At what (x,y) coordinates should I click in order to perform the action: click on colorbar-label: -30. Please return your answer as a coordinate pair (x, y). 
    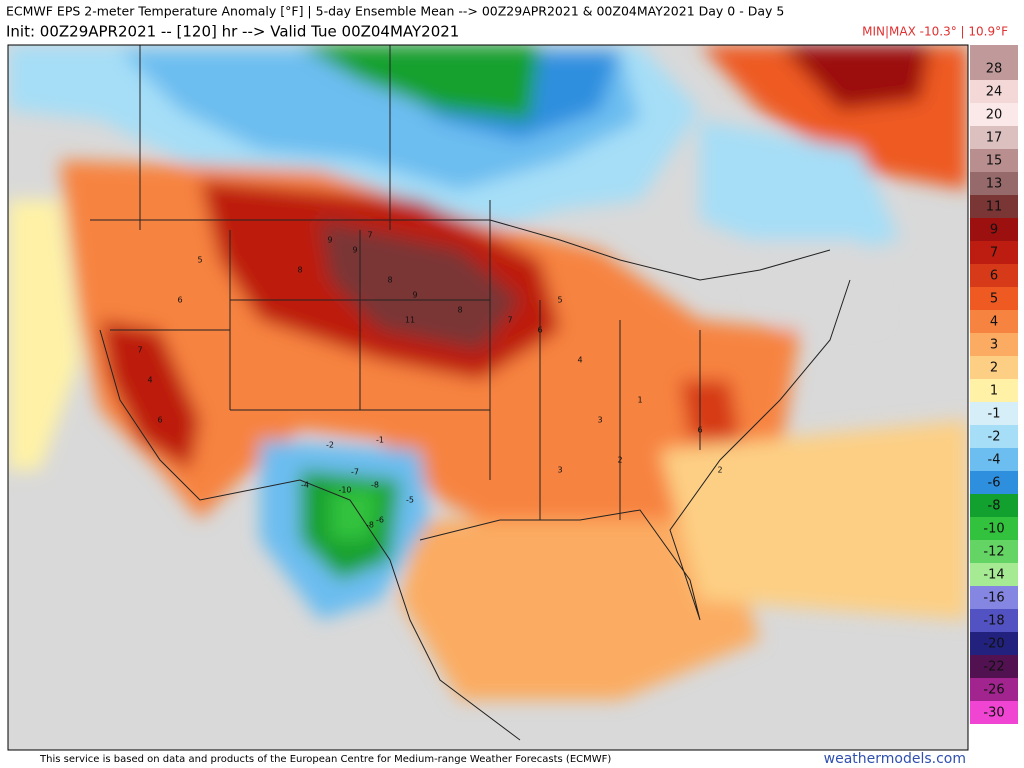
    Looking at the image, I should click on (993, 713).